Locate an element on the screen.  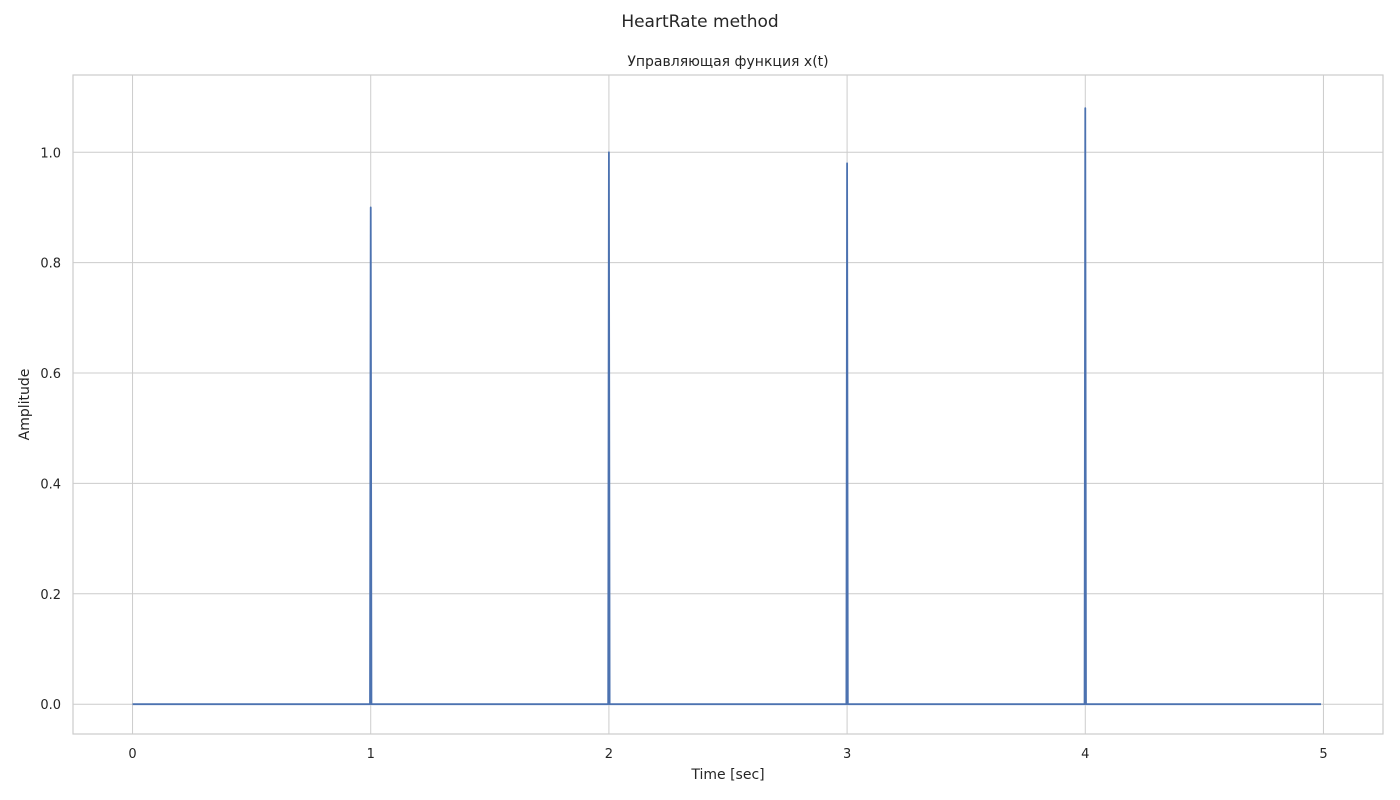
y-tick-label: 0.0 is located at coordinates (50, 705).